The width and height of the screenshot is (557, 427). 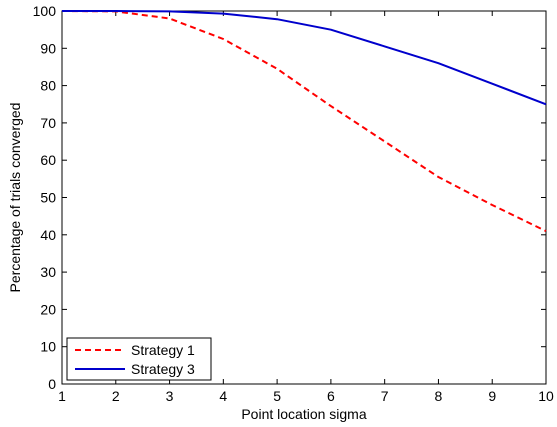 What do you see at coordinates (223, 396) in the screenshot?
I see `x-tick-label: 4` at bounding box center [223, 396].